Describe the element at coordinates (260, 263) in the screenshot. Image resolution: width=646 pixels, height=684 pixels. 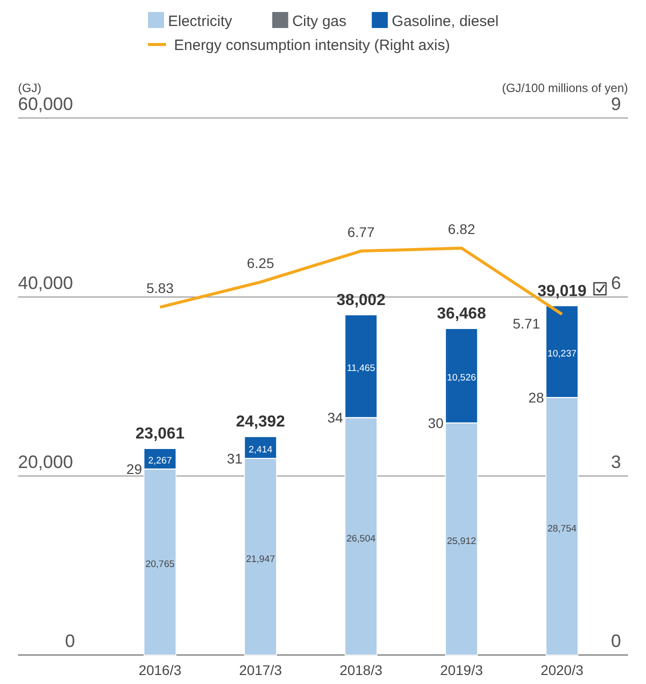
I see `data-label: 6.25` at that location.